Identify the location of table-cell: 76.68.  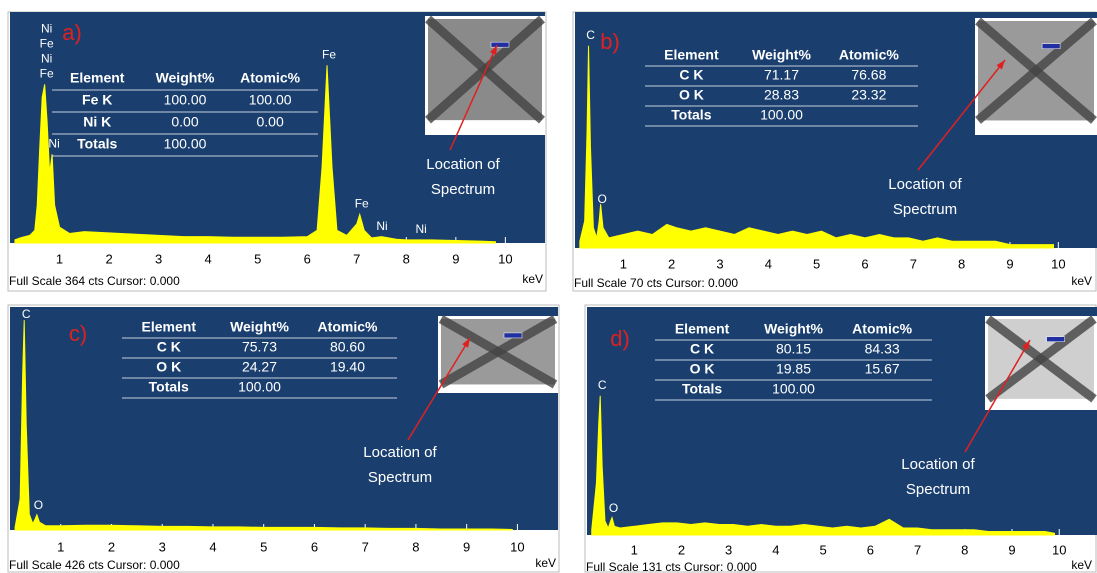
(868, 75).